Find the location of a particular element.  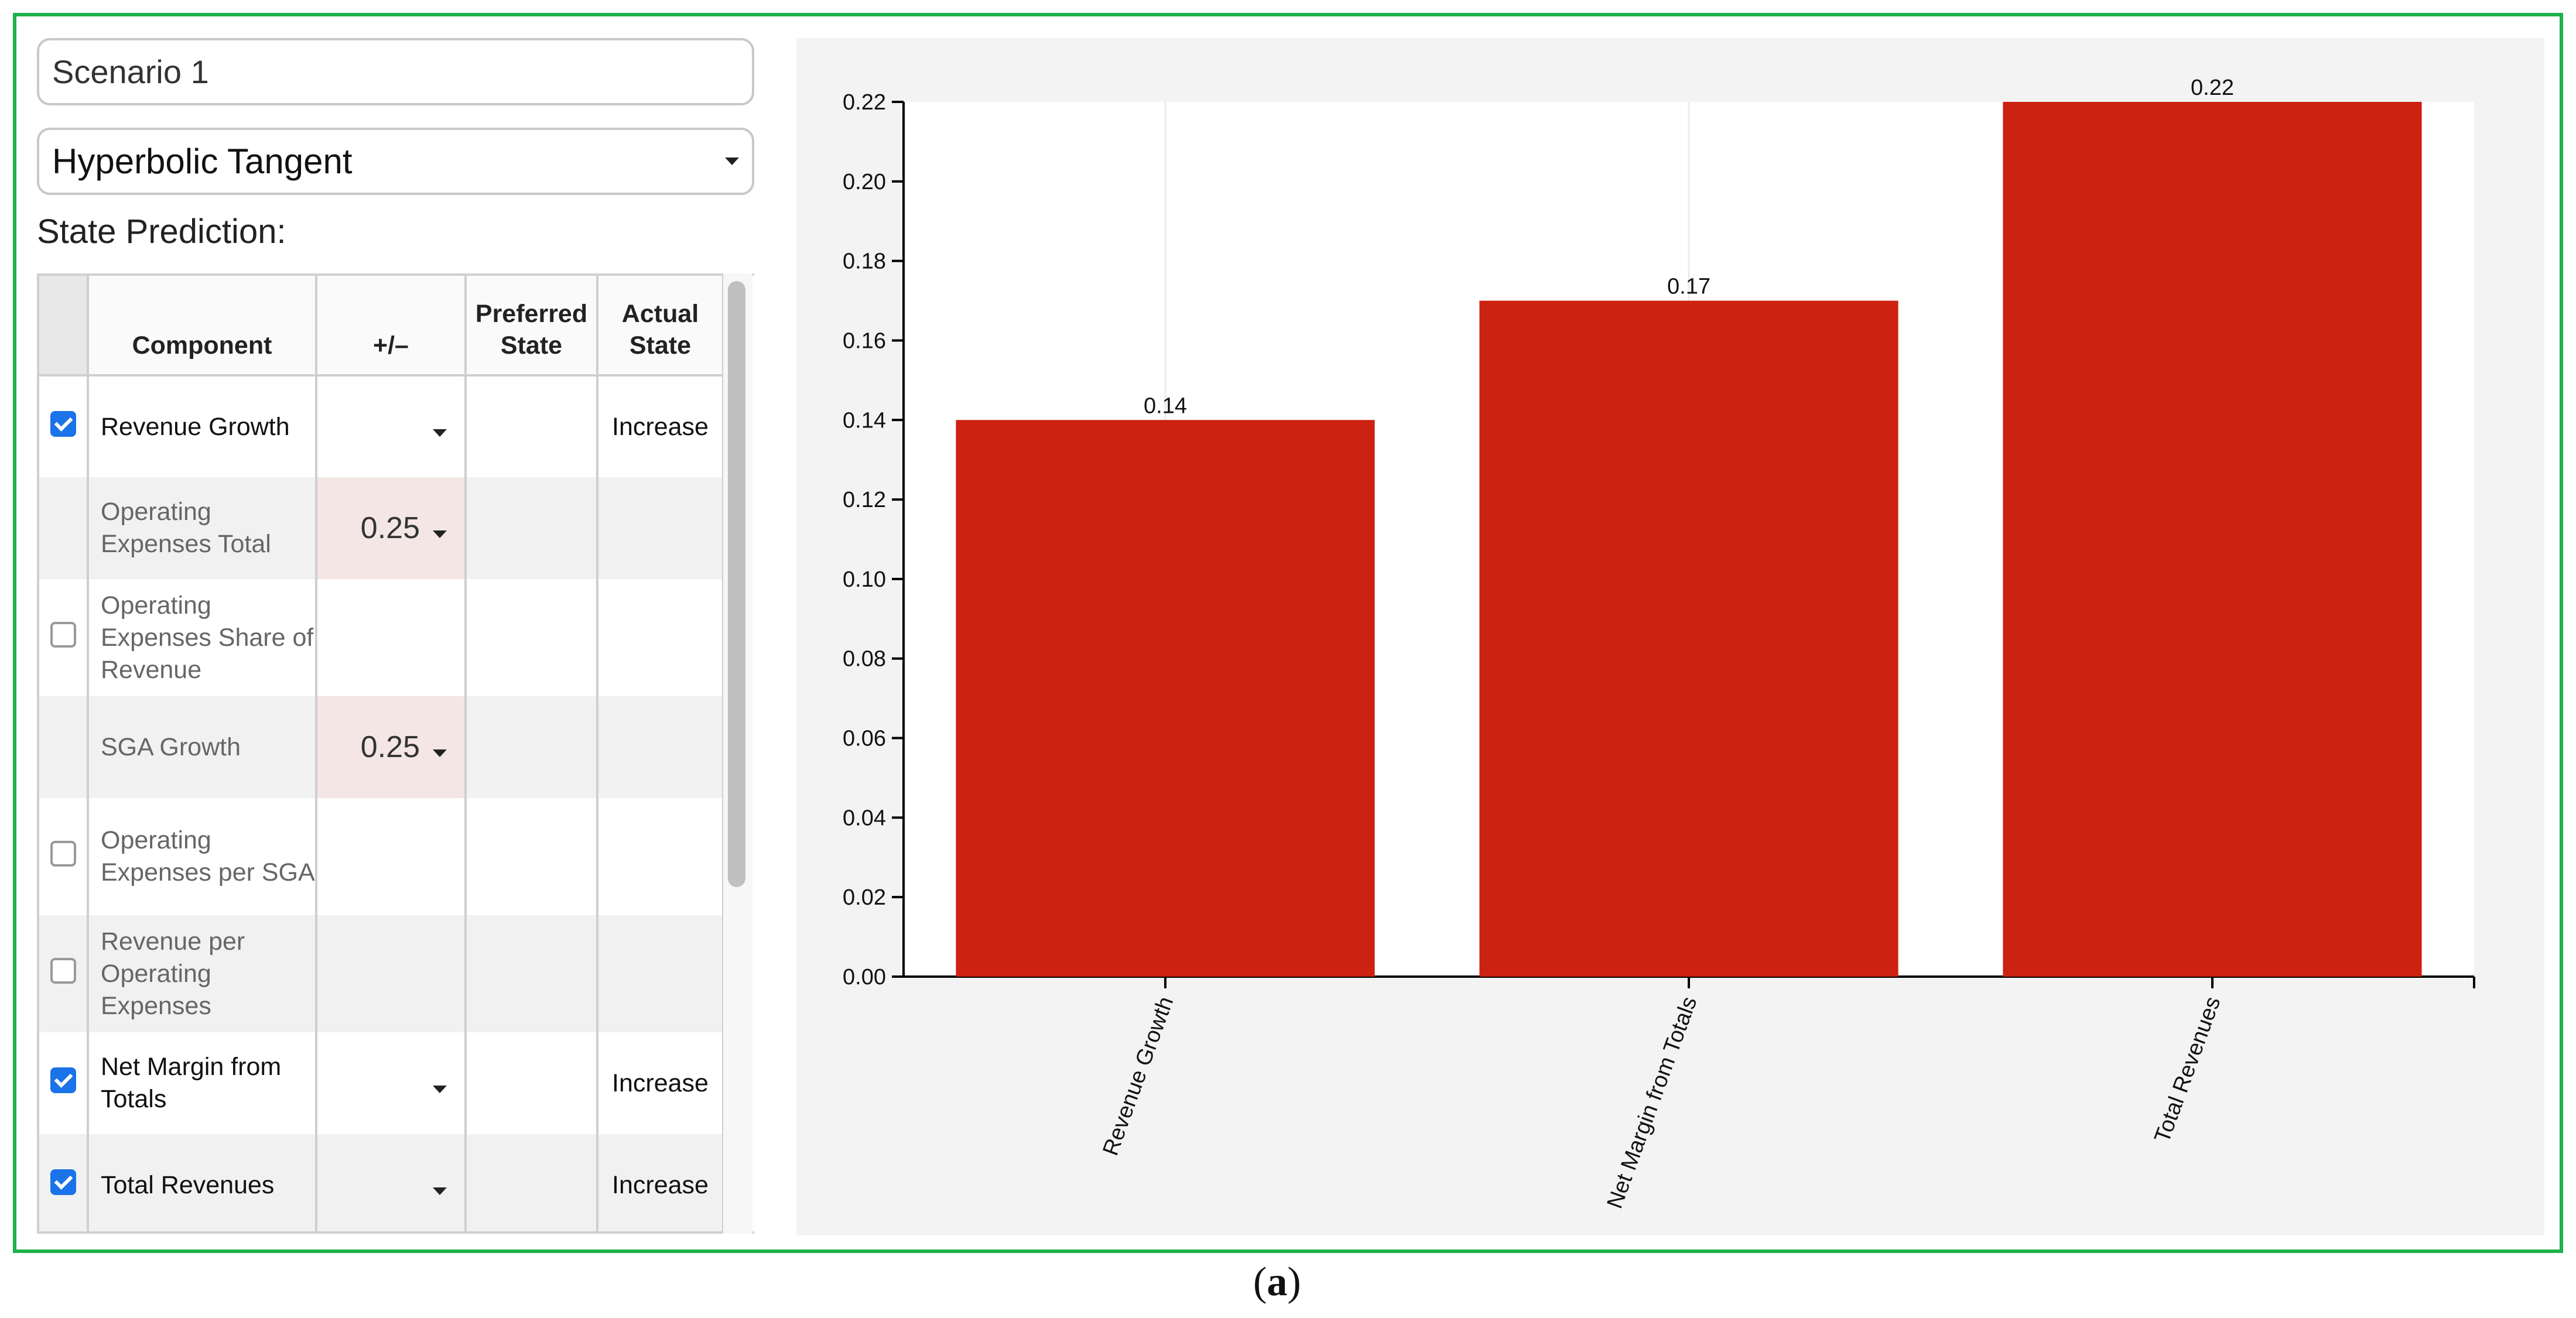

caption-label: a is located at coordinates (1277, 1282).